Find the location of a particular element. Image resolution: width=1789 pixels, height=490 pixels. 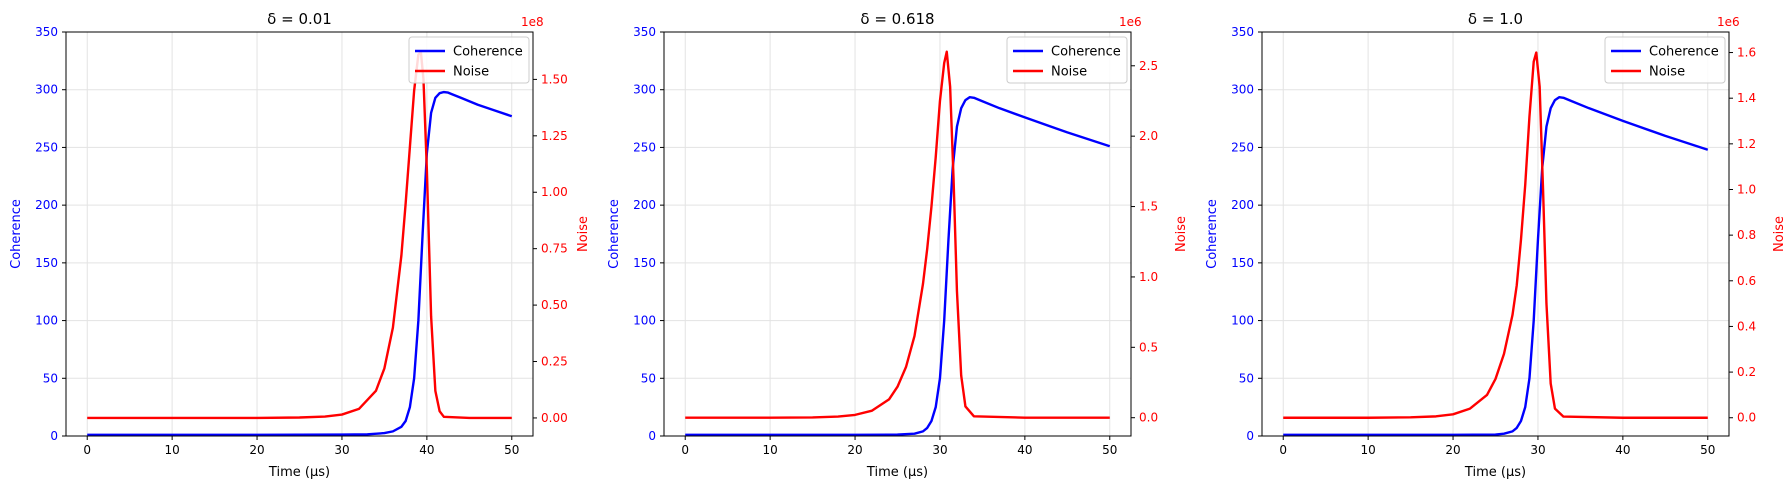

y2-tick-label: 2.5 is located at coordinates (1148, 66).